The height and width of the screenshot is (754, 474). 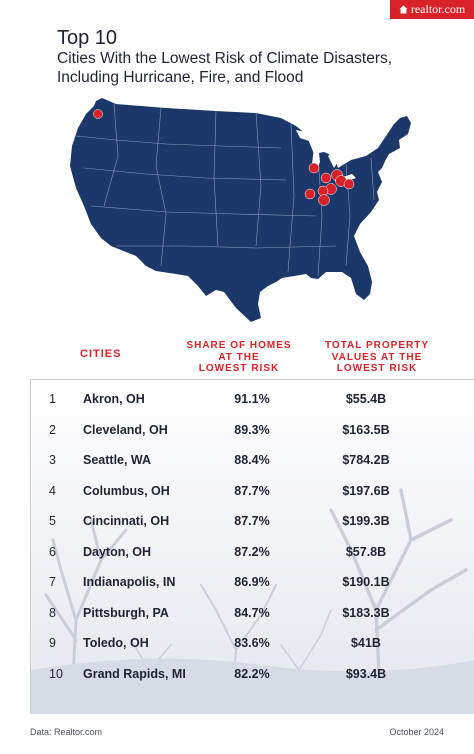 I want to click on header-cities: CITIES, so click(x=101, y=354).